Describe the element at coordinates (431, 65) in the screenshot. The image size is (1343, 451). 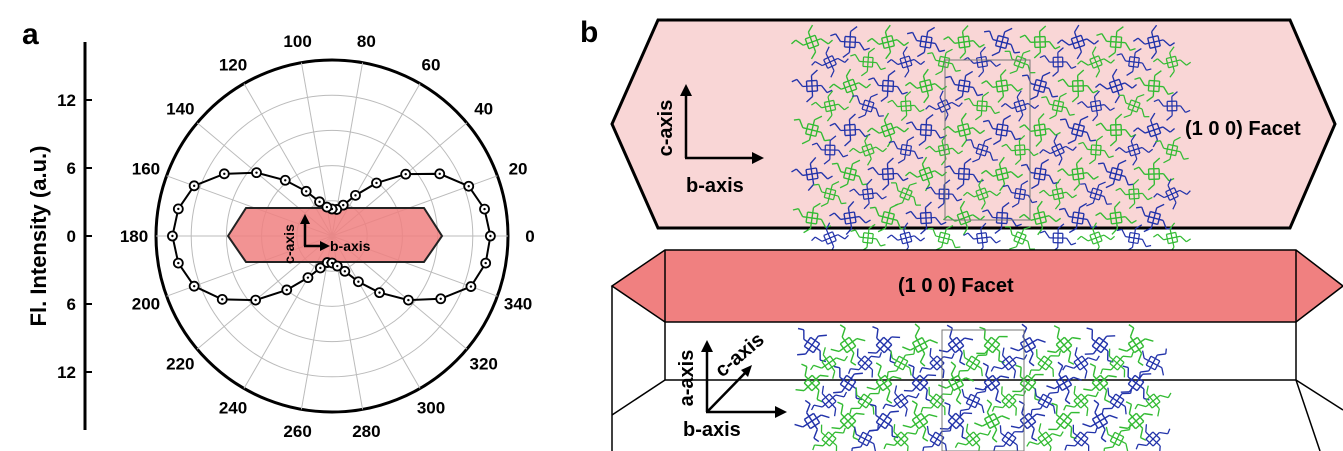
I see `theta-tick-label: 60` at that location.